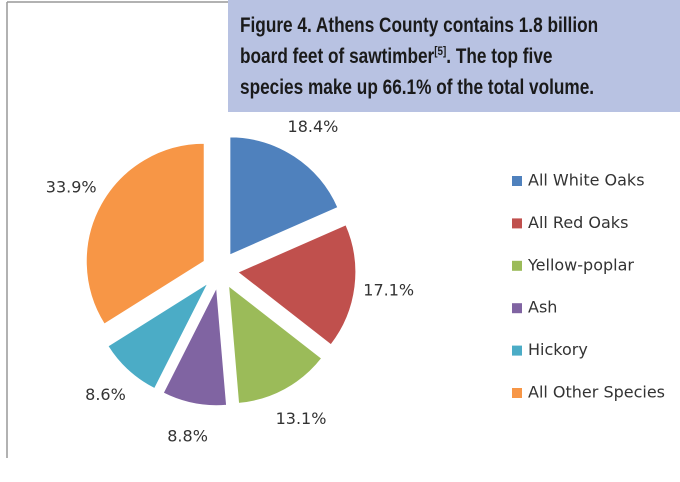  Describe the element at coordinates (558, 349) in the screenshot. I see `legend-label: Hickory` at that location.